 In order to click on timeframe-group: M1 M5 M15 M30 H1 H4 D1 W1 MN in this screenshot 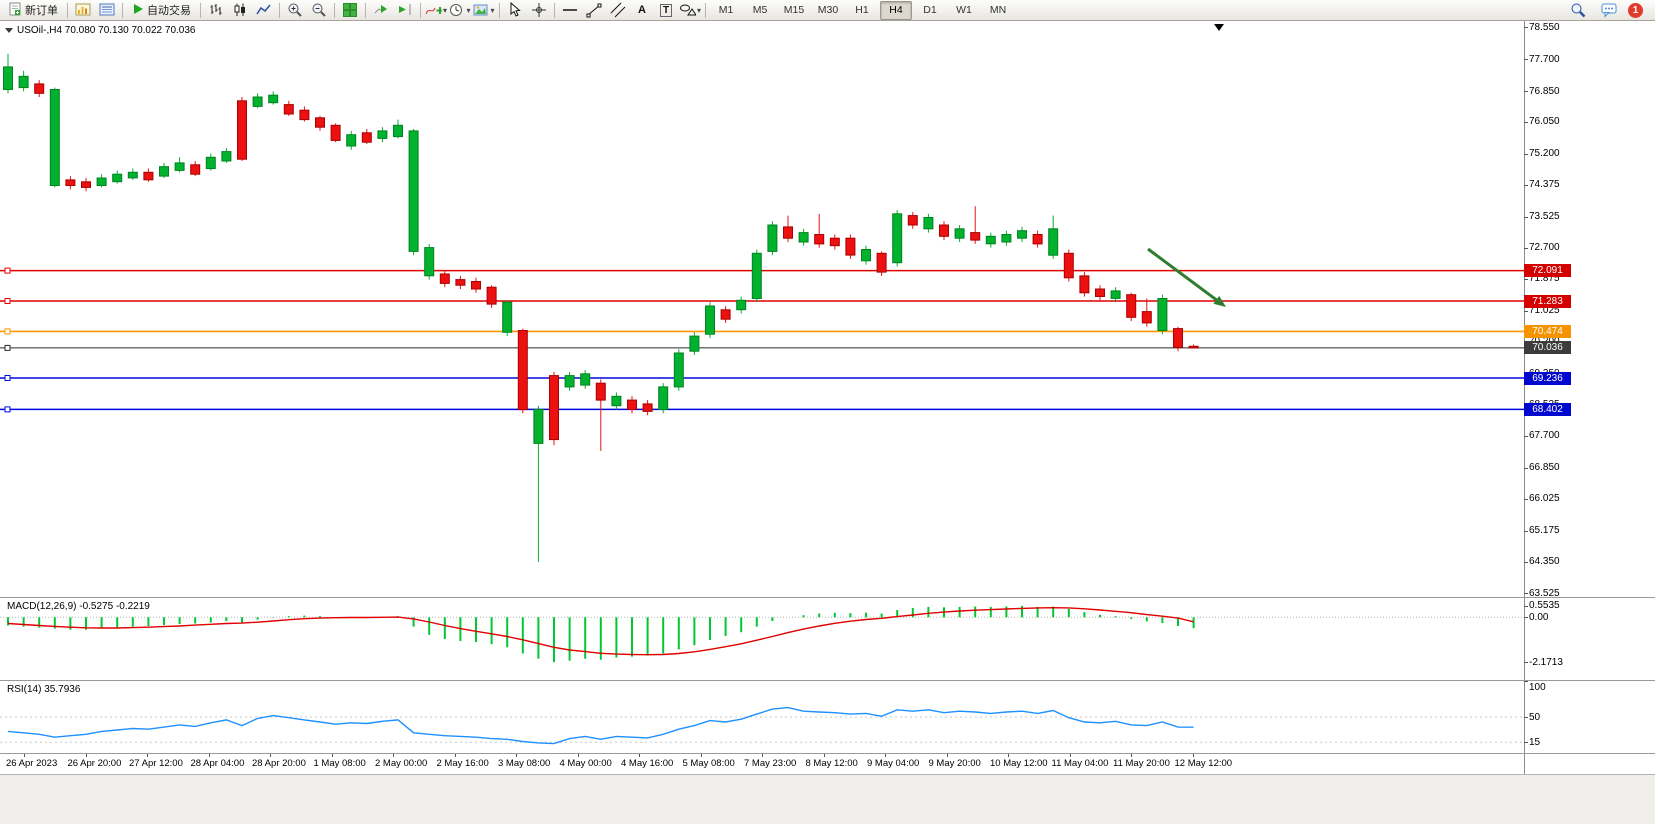, I will do `click(862, 10)`.